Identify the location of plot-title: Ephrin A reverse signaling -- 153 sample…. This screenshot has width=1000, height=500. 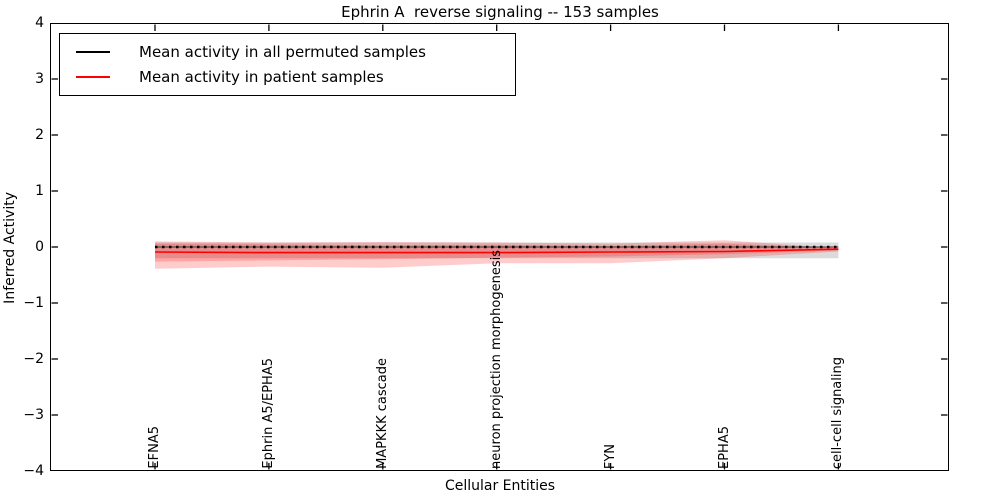
(500, 12).